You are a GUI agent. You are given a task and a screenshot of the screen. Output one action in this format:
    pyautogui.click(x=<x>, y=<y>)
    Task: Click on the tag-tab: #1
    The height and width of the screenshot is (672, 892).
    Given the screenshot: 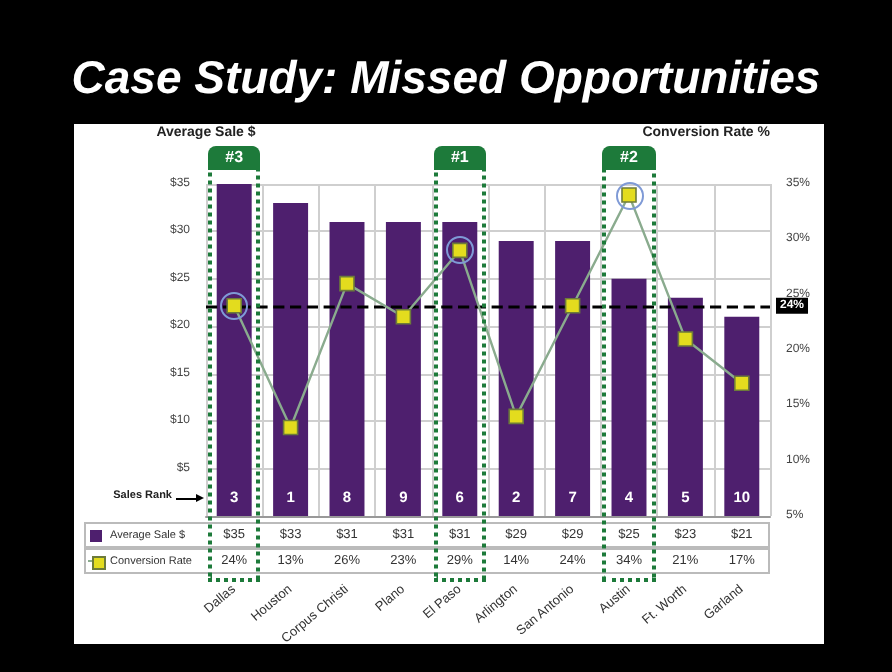 What is the action you would take?
    pyautogui.click(x=459, y=158)
    